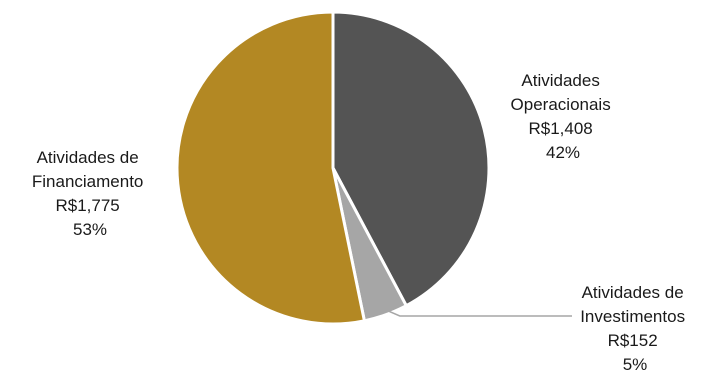  What do you see at coordinates (88, 157) in the screenshot?
I see `label-financiamento-line1: Atividades de` at bounding box center [88, 157].